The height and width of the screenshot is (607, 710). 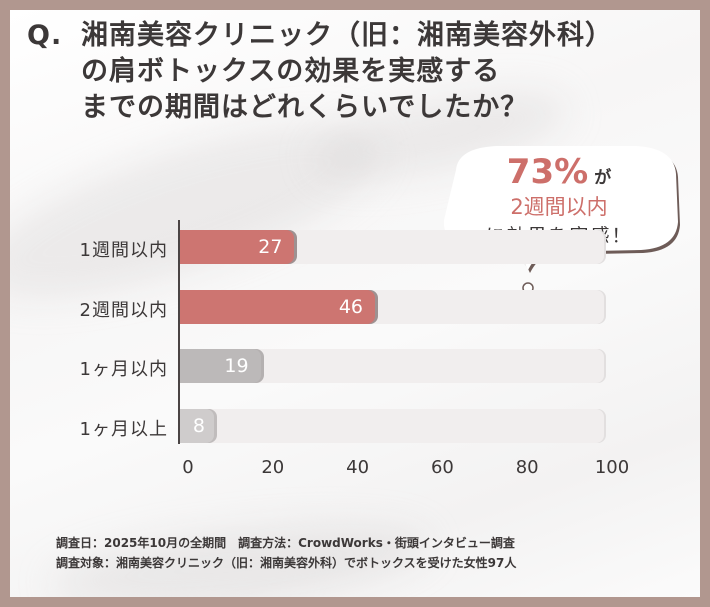 I want to click on bar-value: 46, so click(x=351, y=307).